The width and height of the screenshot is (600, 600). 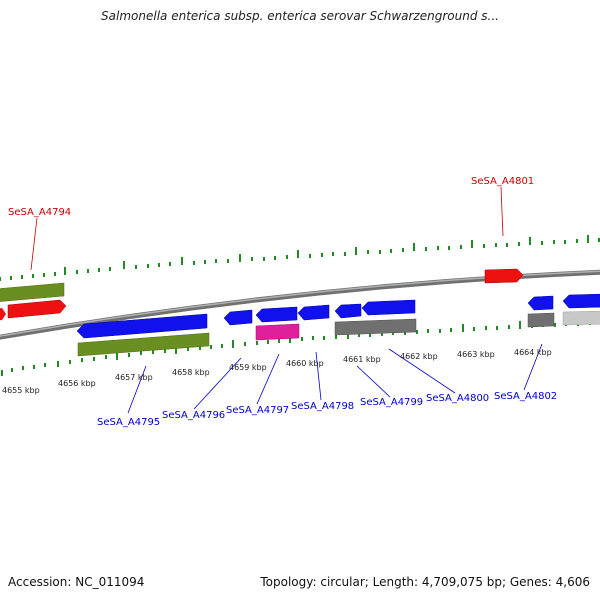 I want to click on gene-sesa-a4802, so click(x=540, y=303).